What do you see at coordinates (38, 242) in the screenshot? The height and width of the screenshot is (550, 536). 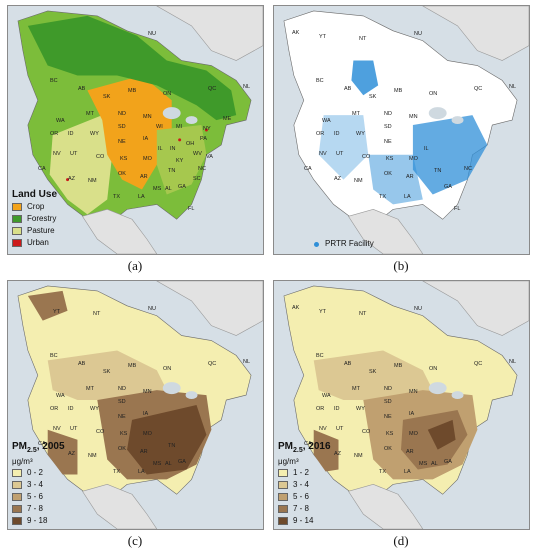 I see `legend-label: Urban` at bounding box center [38, 242].